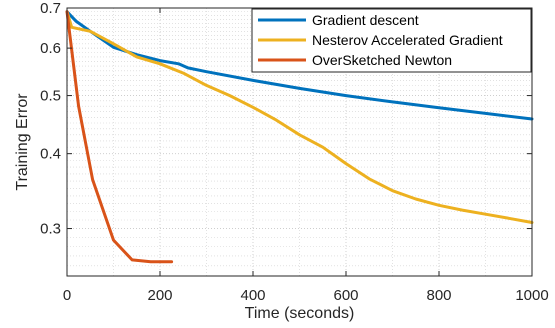 The image size is (555, 328). Describe the element at coordinates (22, 142) in the screenshot. I see `y-axis-label: Training Error` at that location.